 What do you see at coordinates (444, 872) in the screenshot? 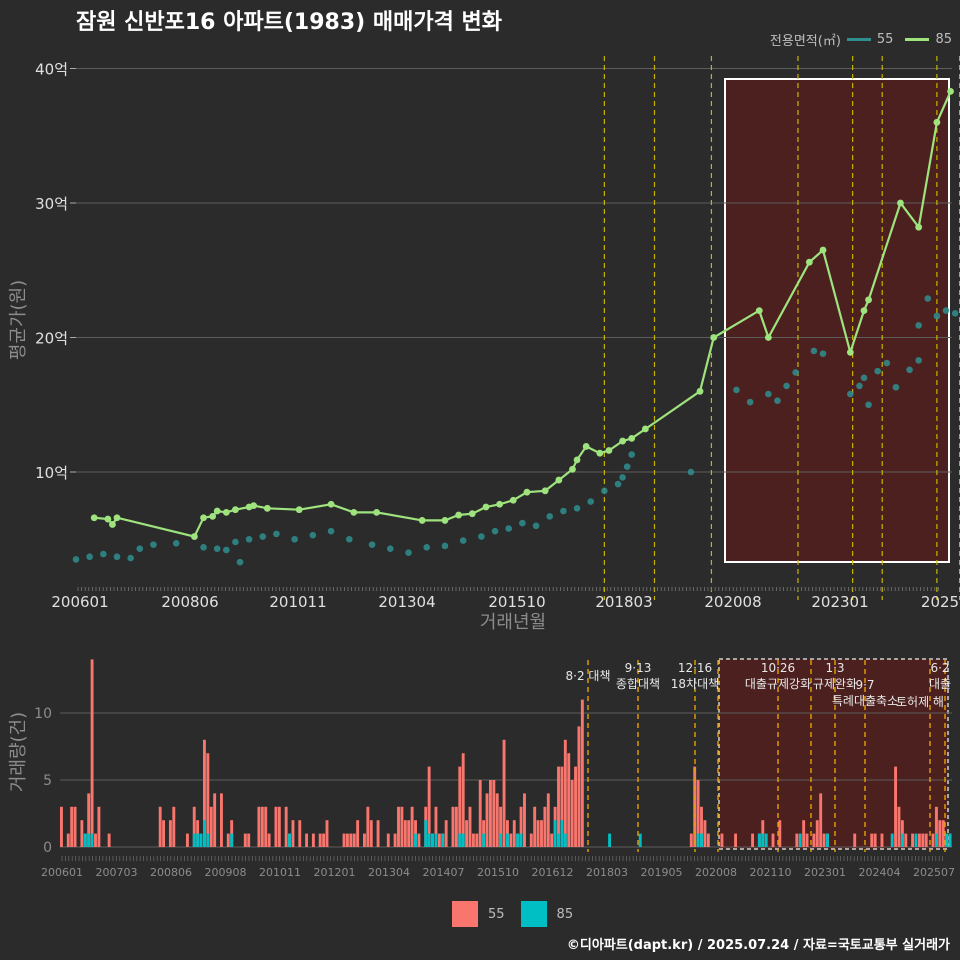
I see `x-tick-label-bottom: 201407` at bounding box center [444, 872].